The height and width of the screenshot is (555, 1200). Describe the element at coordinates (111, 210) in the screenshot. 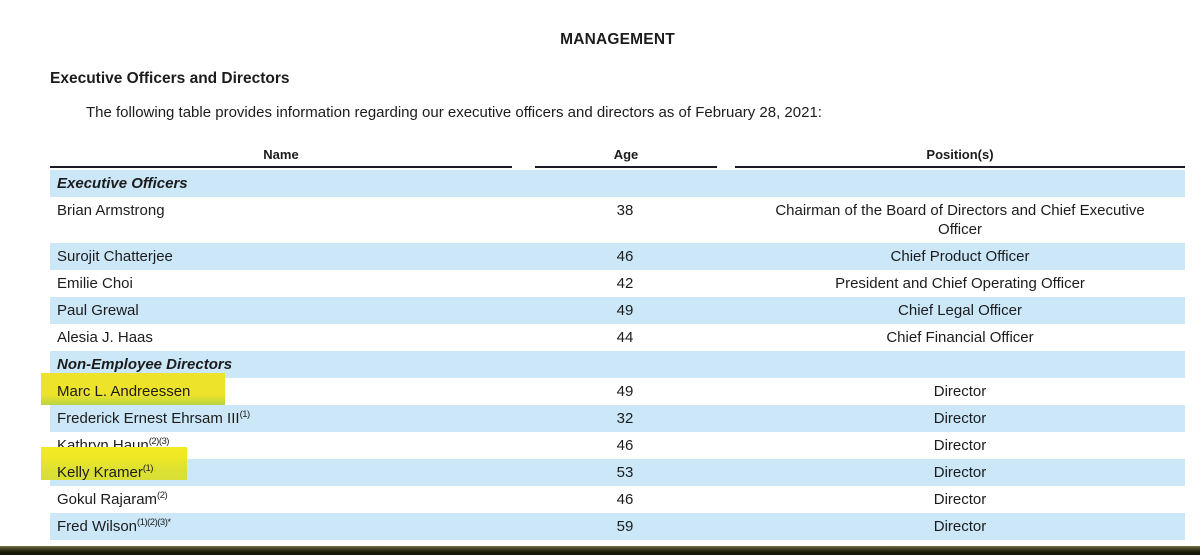

I see `person-name: Brian Armstrong` at that location.